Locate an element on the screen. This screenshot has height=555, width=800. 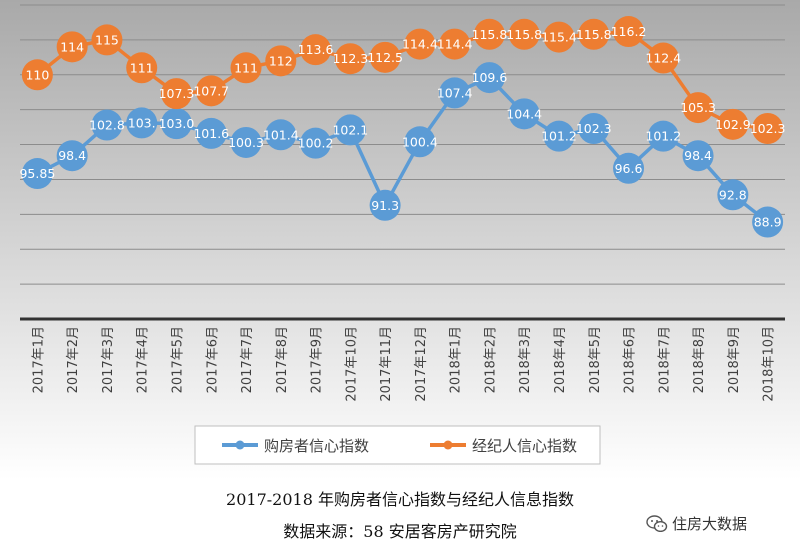
legend-label-agent: 经纪人信心指数 is located at coordinates (524, 446).